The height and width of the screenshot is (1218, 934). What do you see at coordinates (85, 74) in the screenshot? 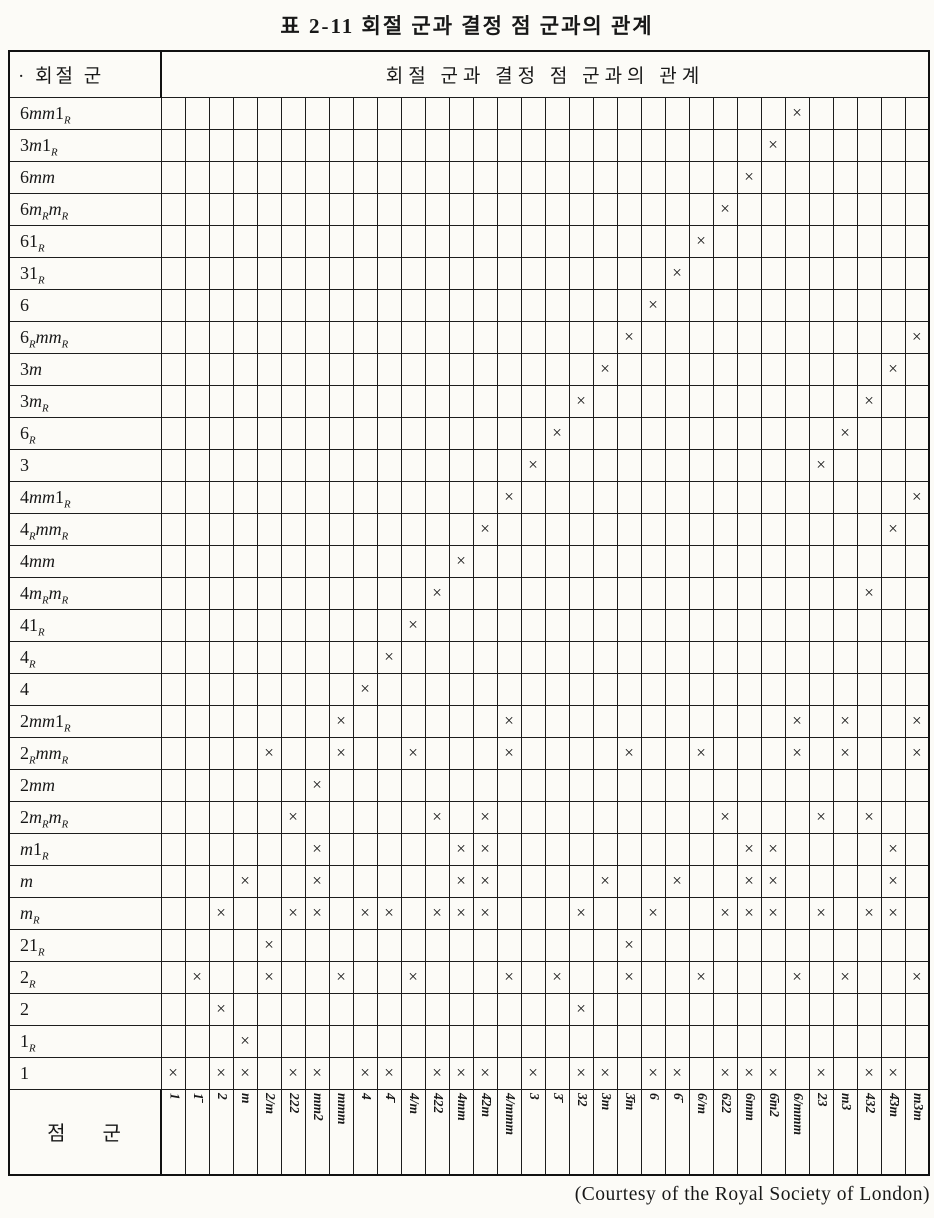
I see `header-corner-diffraction-group: · 회절 군` at bounding box center [85, 74].